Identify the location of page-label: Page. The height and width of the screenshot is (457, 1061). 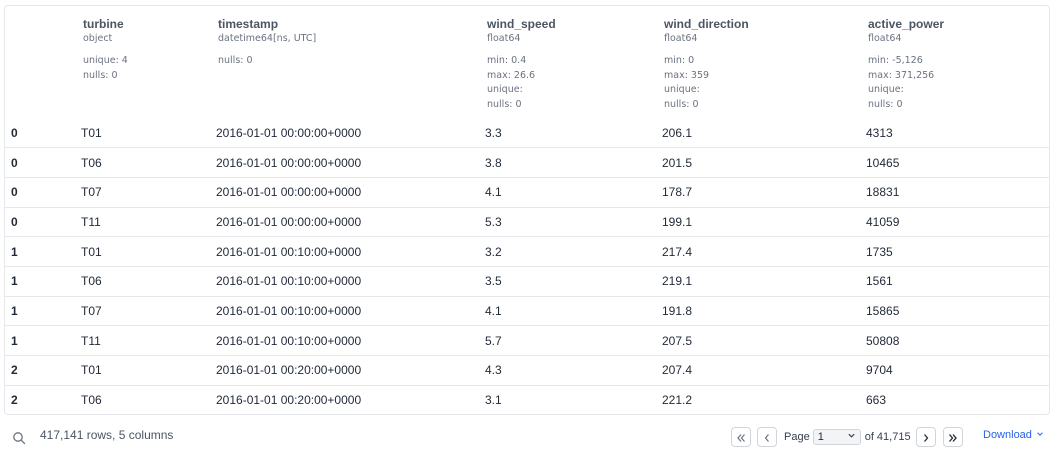
(797, 437).